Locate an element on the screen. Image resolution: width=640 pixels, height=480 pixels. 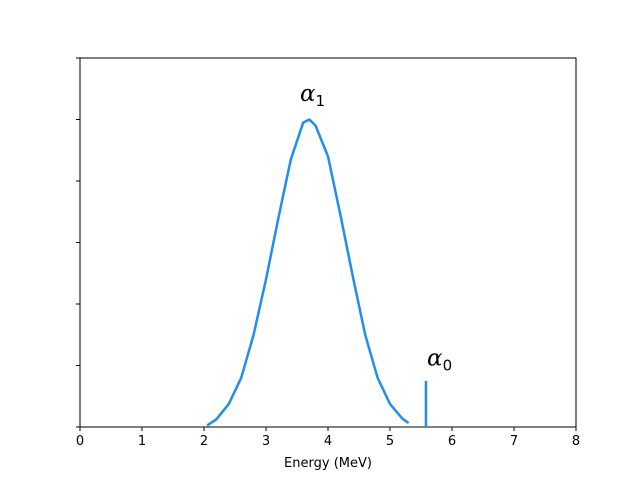
x-tick-label: 1 is located at coordinates (142, 441).